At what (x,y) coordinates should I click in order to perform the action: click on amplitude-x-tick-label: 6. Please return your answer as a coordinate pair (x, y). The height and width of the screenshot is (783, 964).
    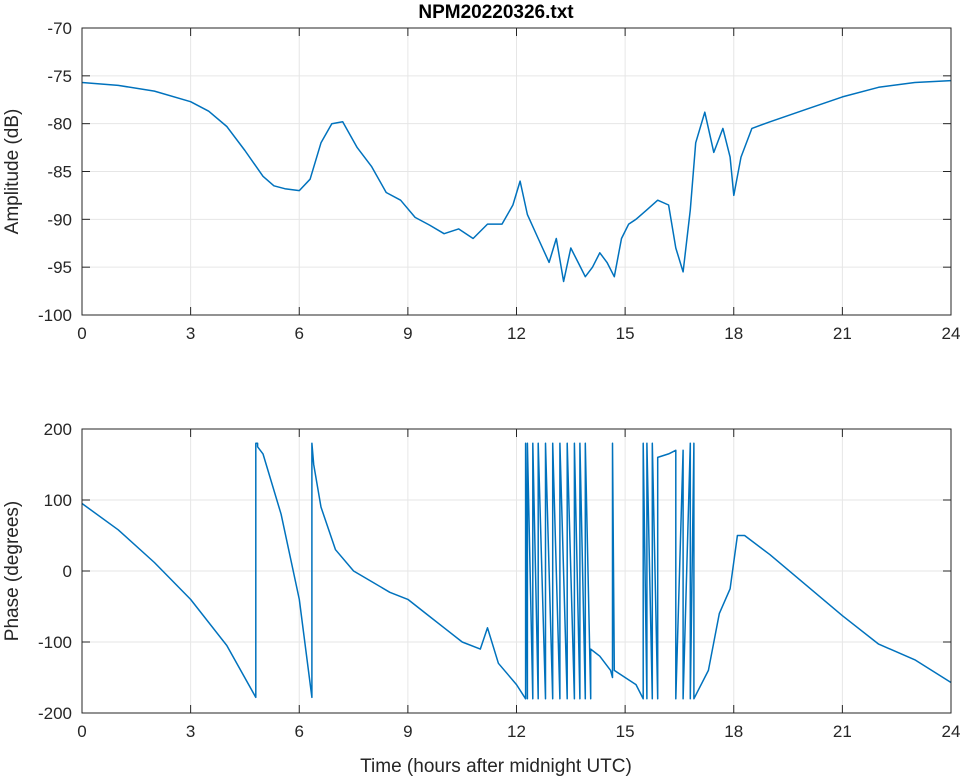
    Looking at the image, I should click on (299, 333).